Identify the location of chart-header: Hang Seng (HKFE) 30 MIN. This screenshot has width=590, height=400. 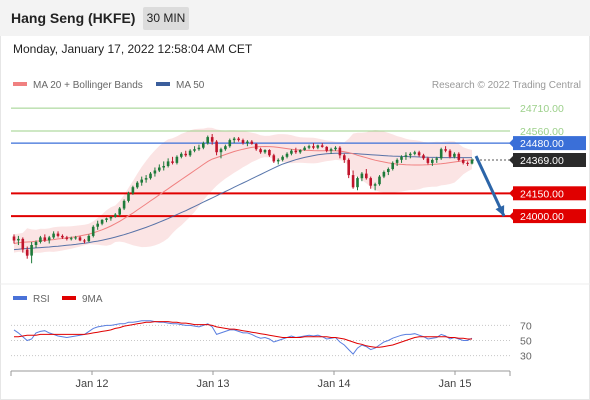
(295, 18).